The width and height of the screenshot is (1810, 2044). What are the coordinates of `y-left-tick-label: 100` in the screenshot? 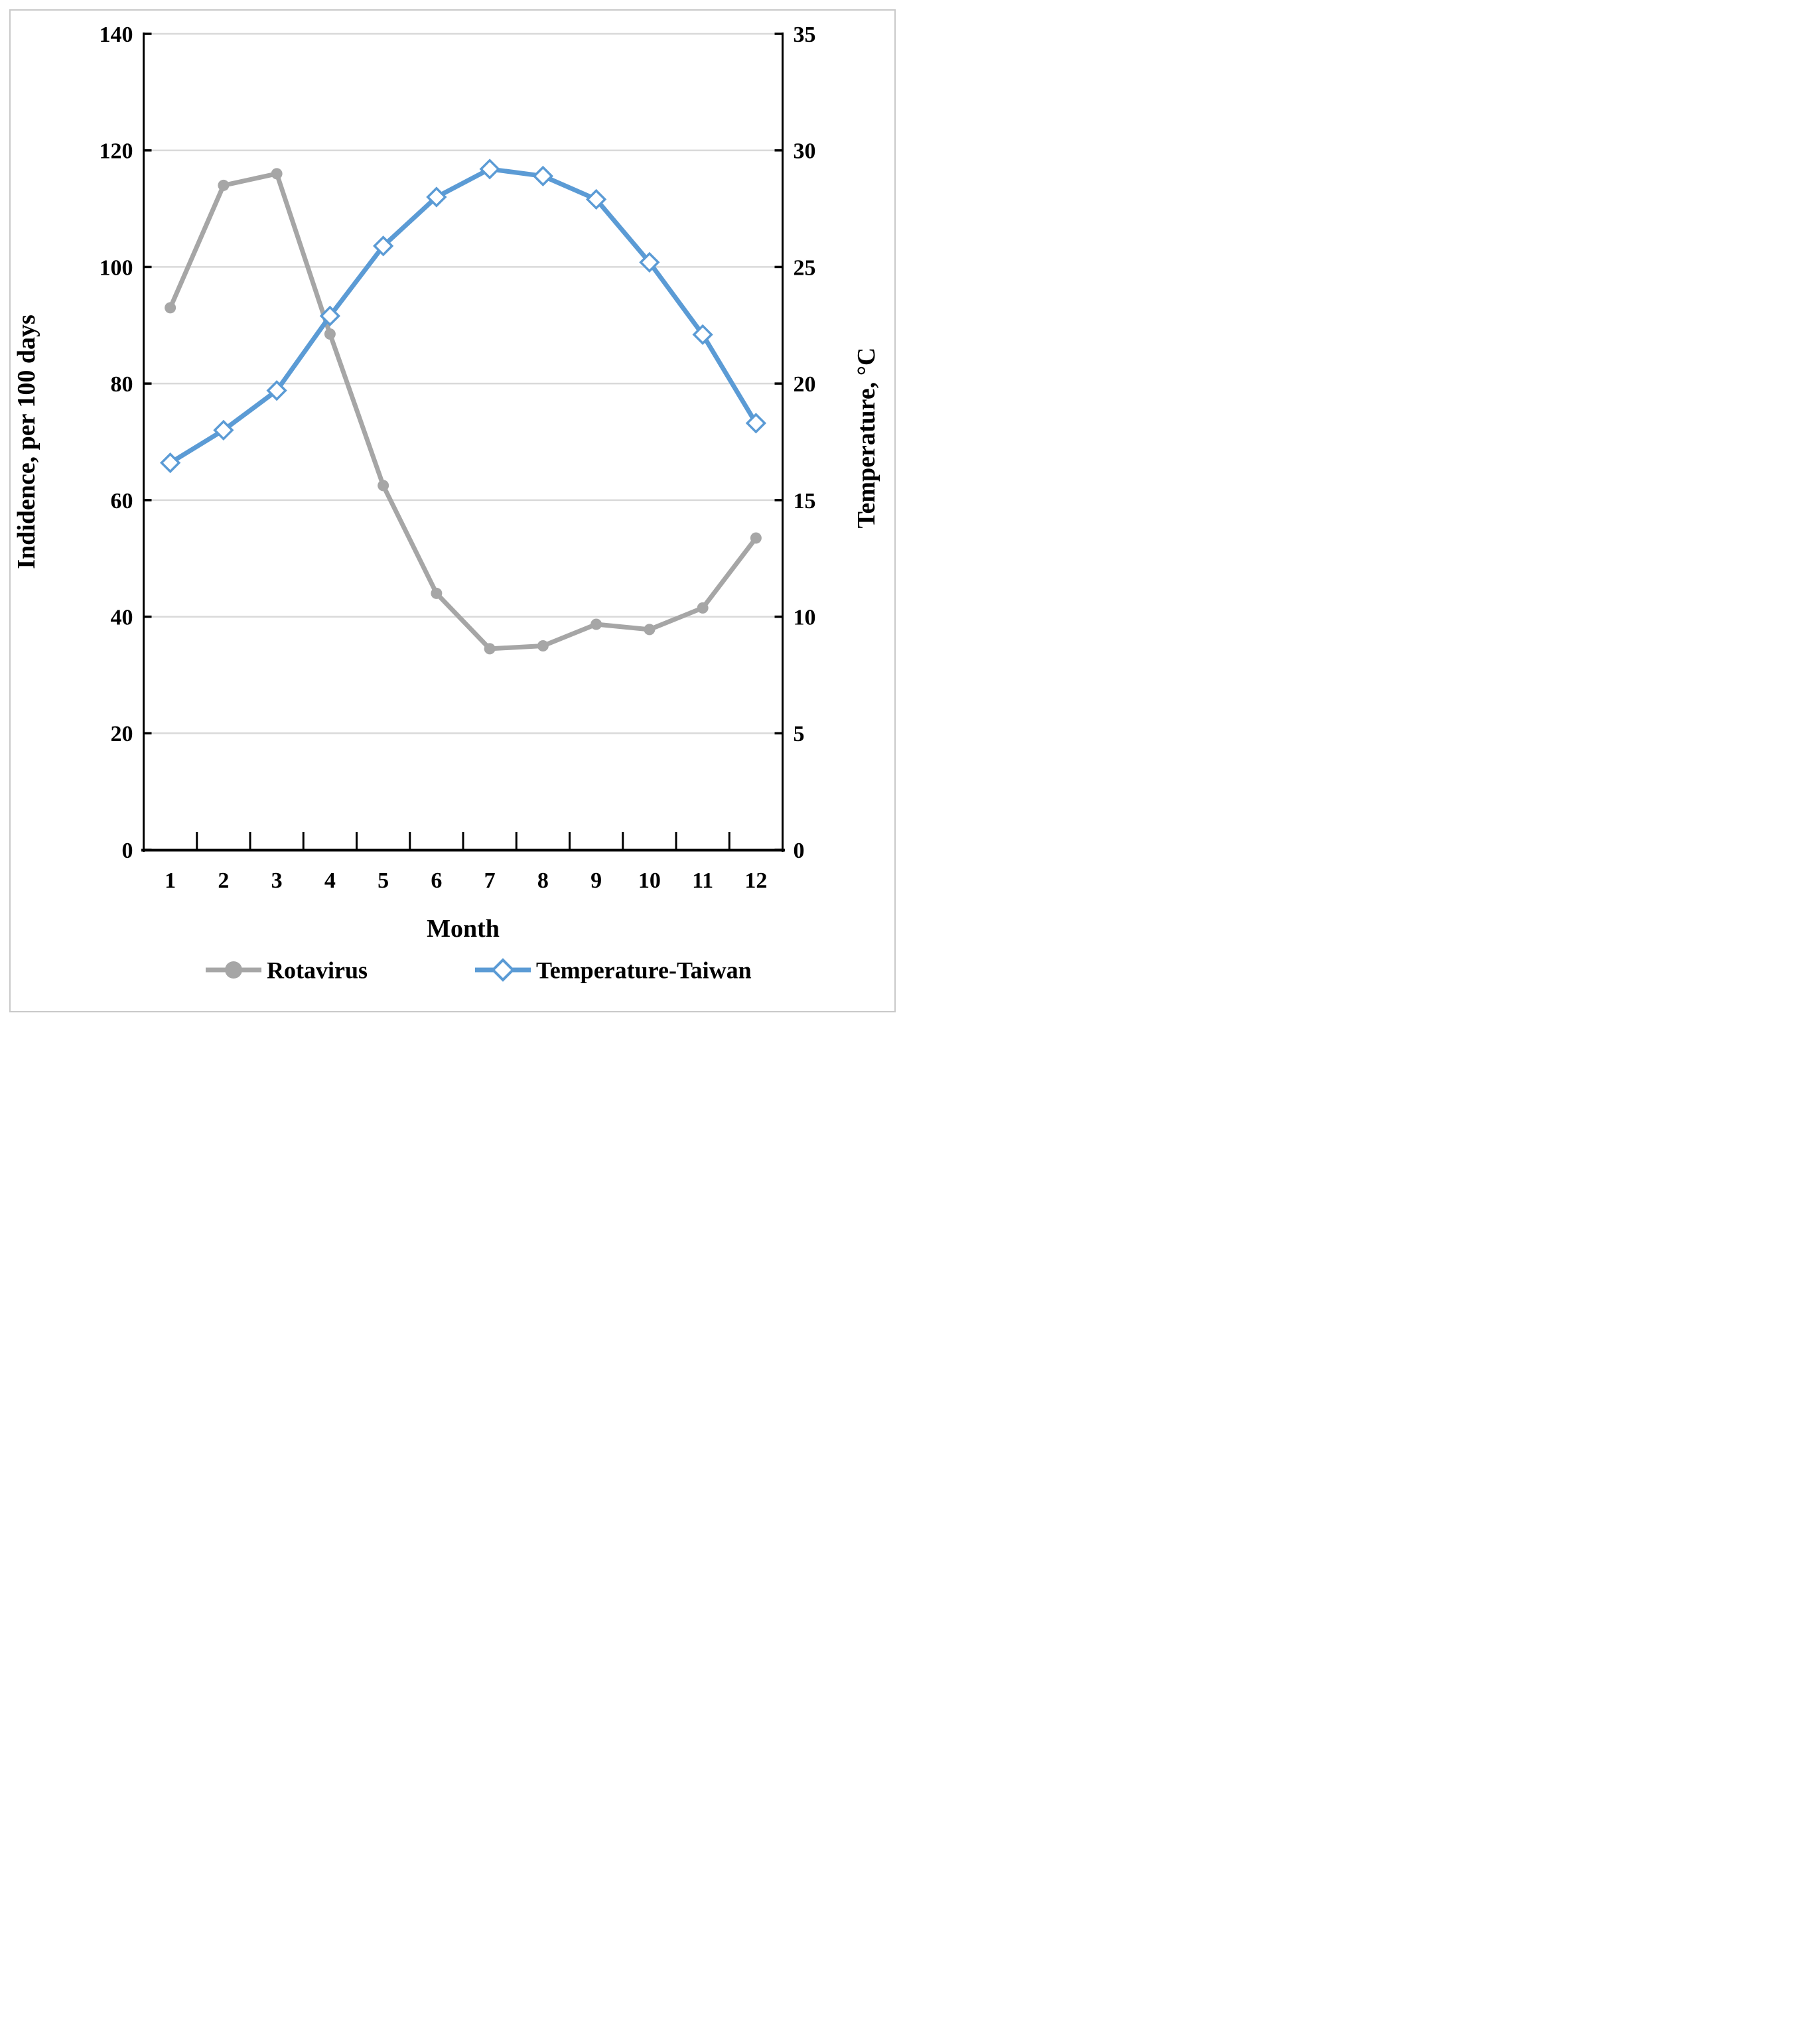 It's located at (116, 267).